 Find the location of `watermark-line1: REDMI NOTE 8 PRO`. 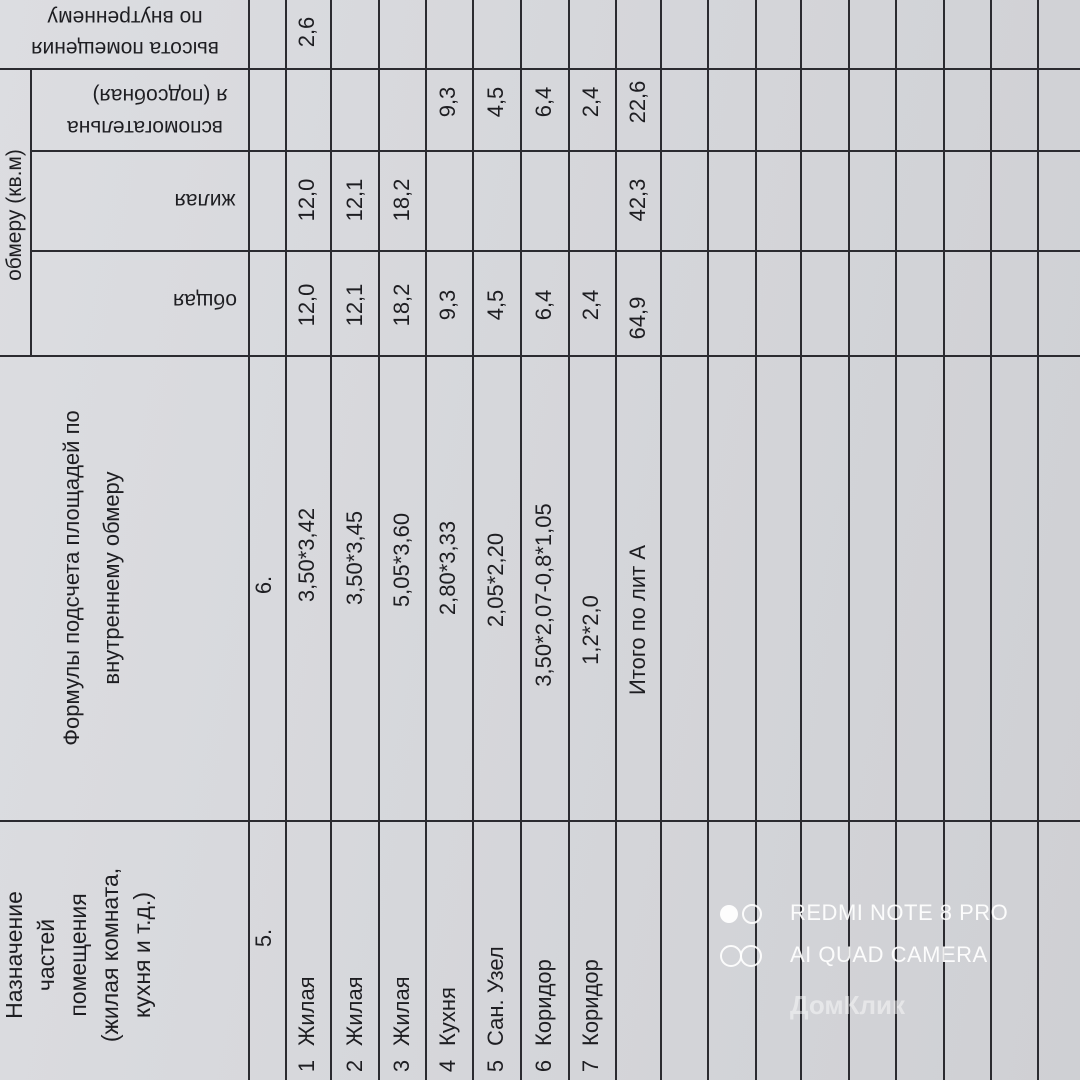

watermark-line1: REDMI NOTE 8 PRO is located at coordinates (899, 912).